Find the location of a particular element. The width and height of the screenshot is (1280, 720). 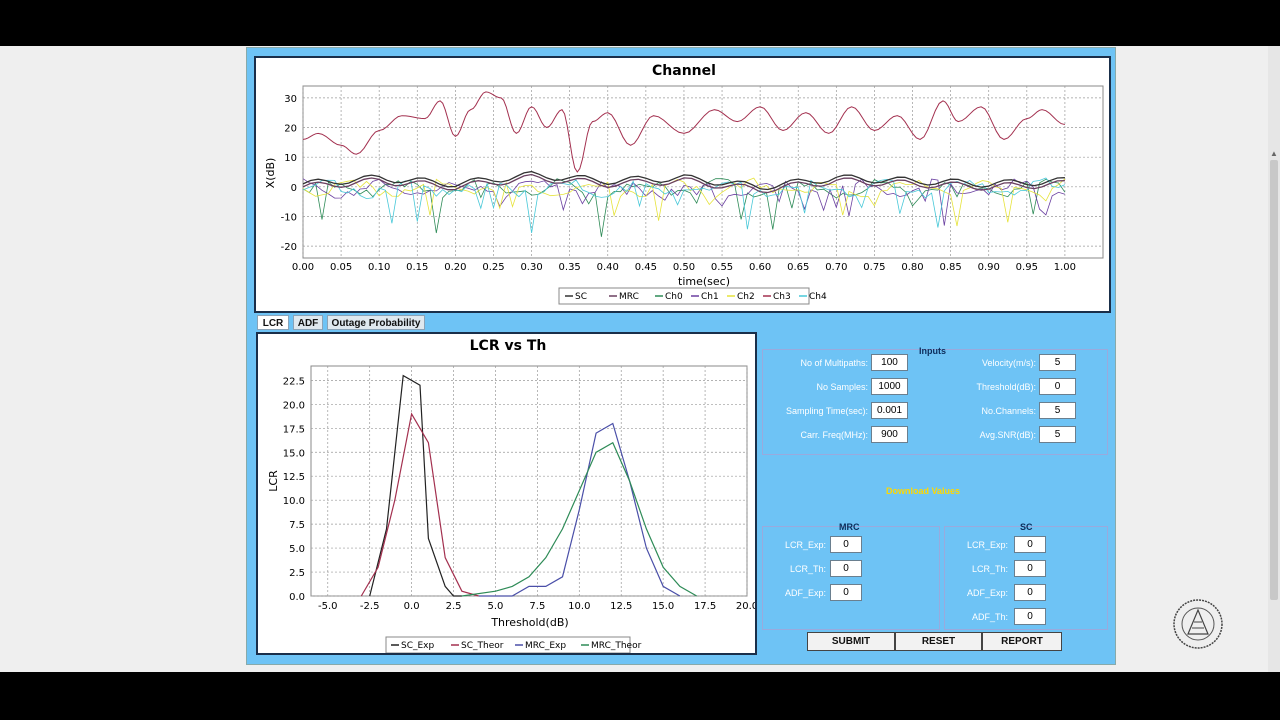

lcr-line-mrc-theor is located at coordinates (579, 519).